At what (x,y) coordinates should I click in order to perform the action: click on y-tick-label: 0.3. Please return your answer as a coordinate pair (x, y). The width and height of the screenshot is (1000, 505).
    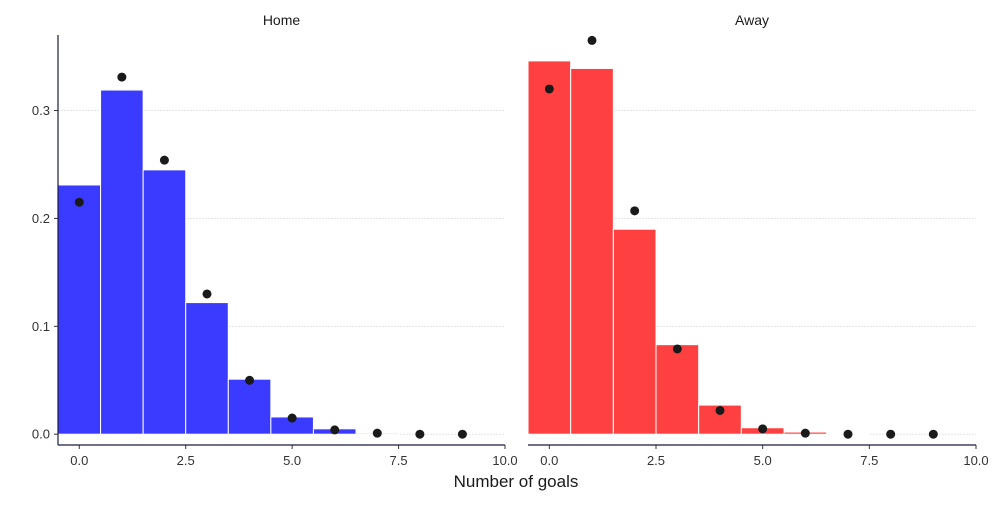
    Looking at the image, I should click on (41, 110).